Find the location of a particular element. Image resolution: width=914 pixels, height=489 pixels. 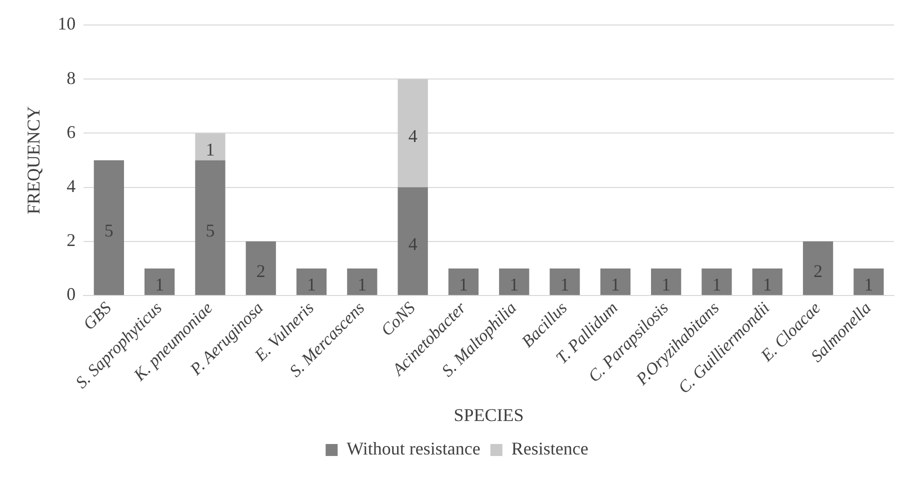

y-tick-label: 6 is located at coordinates (71, 132).